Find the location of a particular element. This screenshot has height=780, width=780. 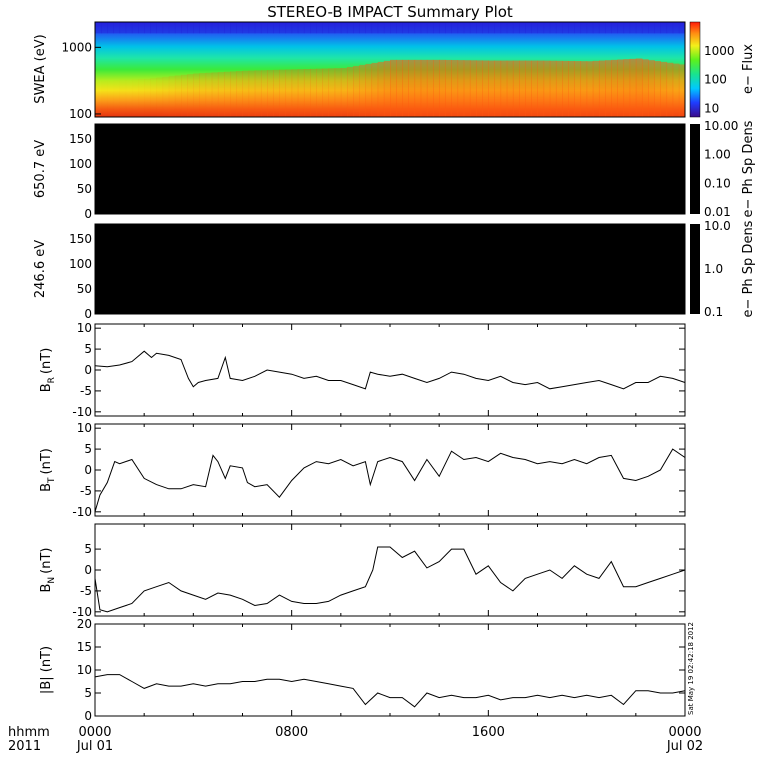

swea-y-ticks: 1000 100 is located at coordinates (81, 80).